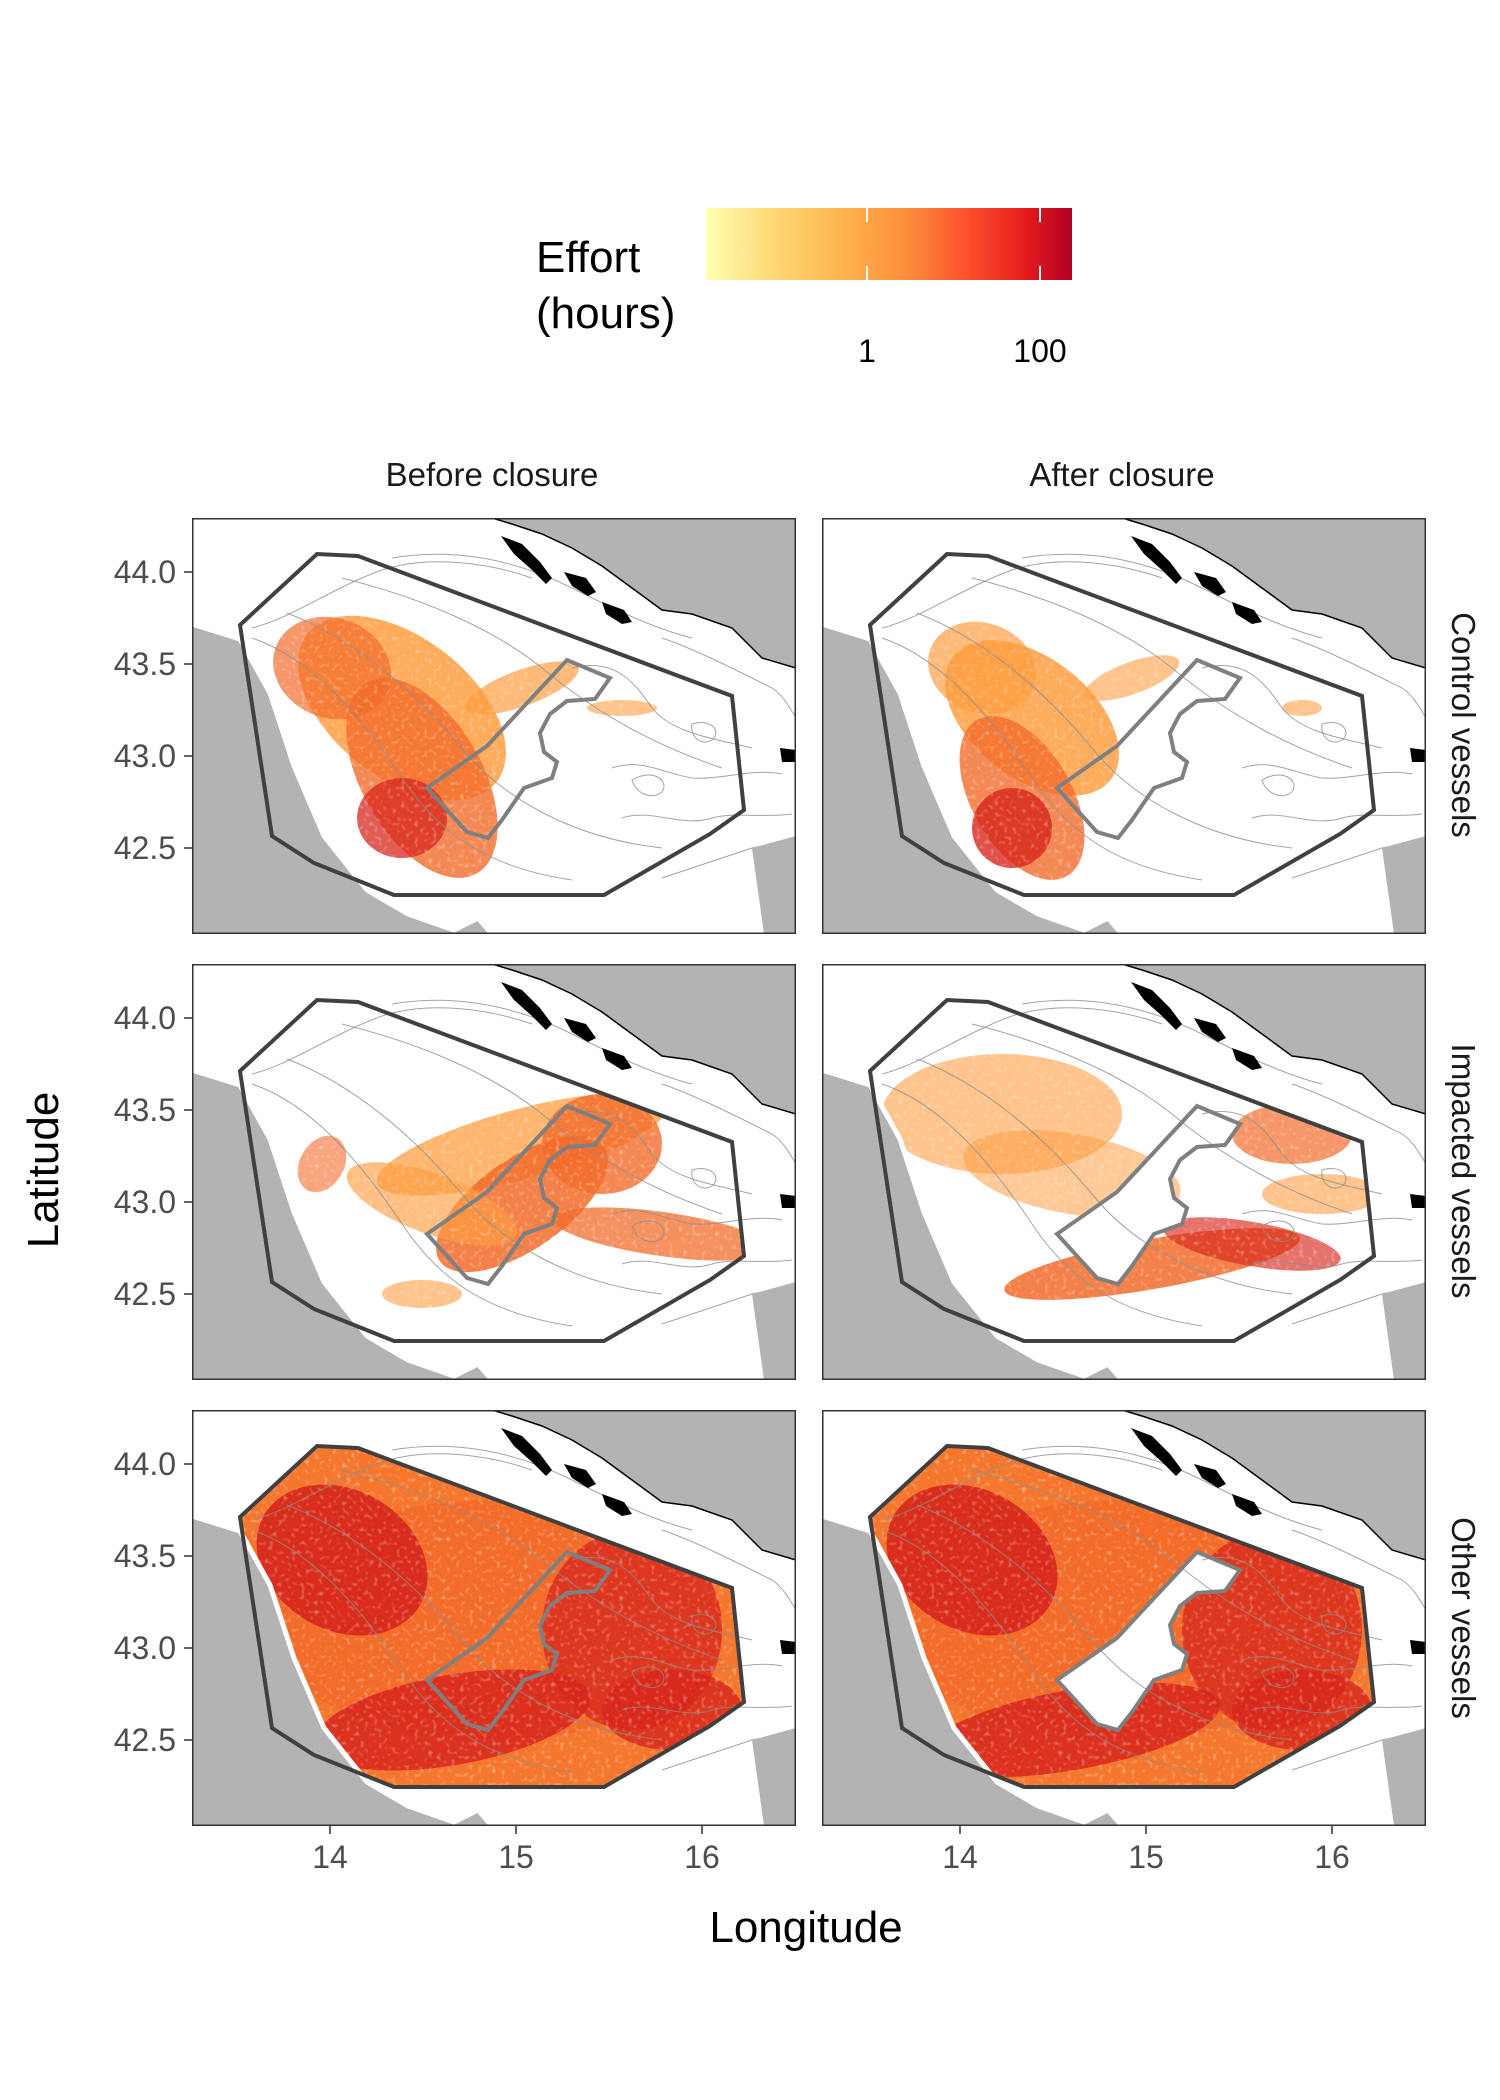 The width and height of the screenshot is (1500, 2100). I want to click on effort-surface, so click(492, 724).